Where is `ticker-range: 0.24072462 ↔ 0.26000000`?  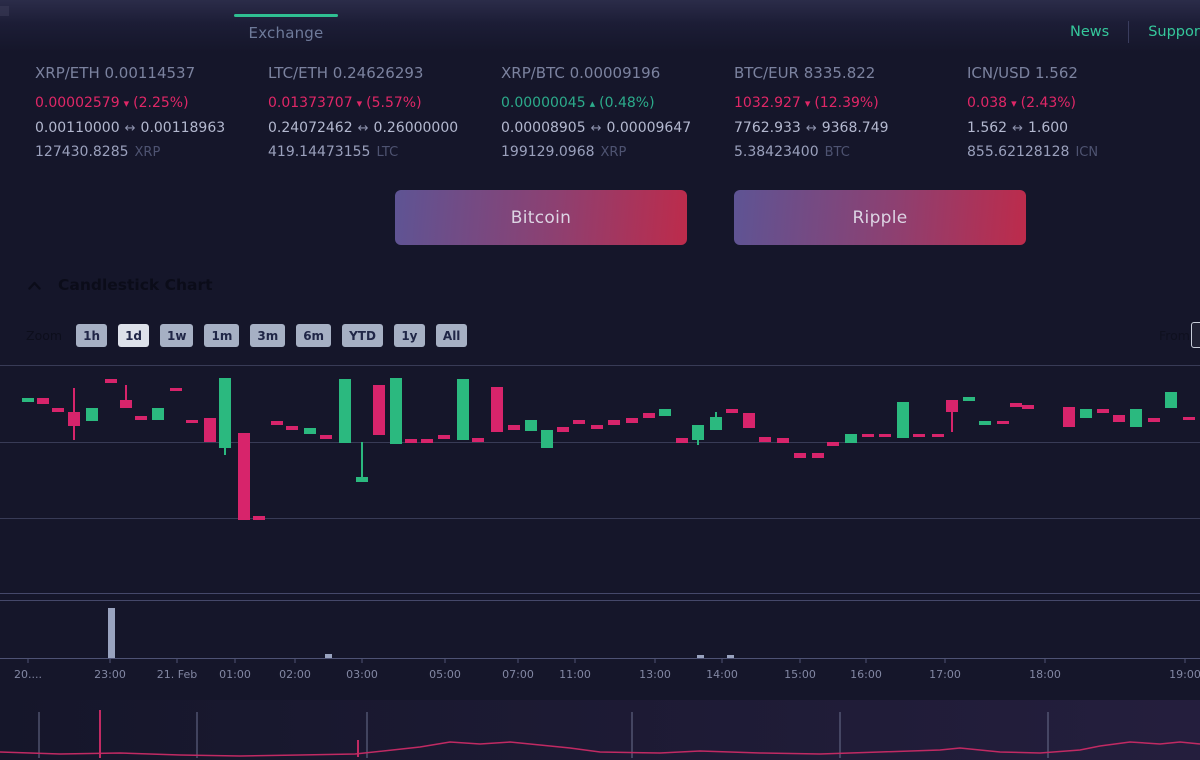
ticker-range: 0.24072462 ↔ 0.26000000 is located at coordinates (363, 128).